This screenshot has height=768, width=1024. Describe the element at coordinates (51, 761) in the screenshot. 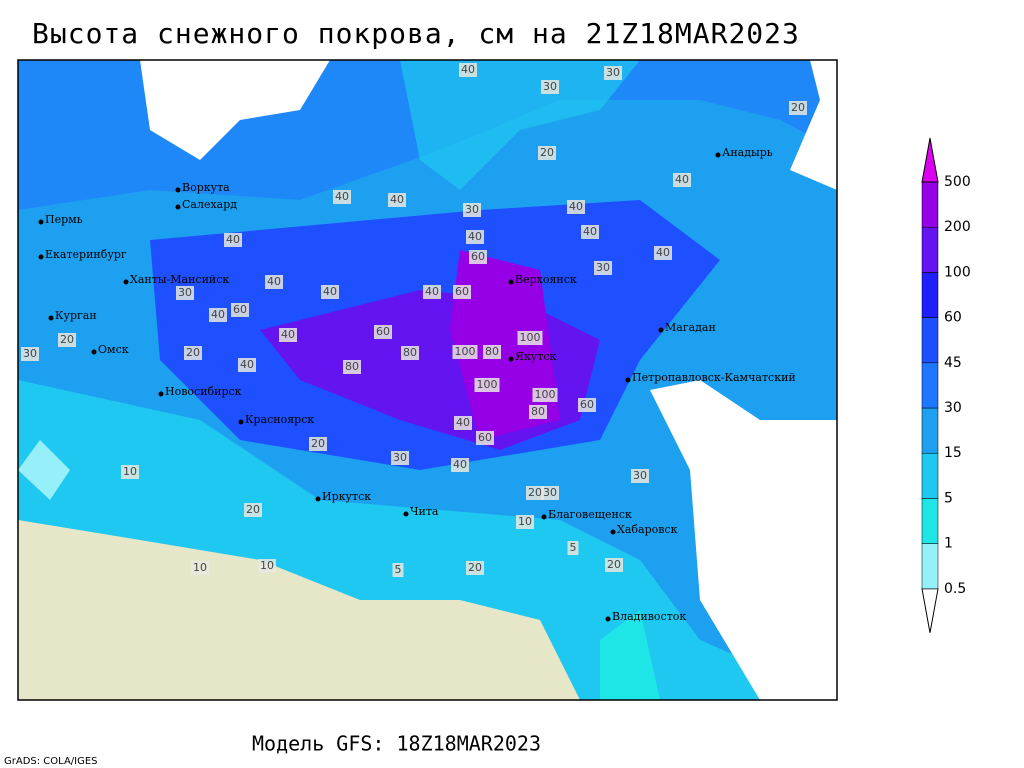

I see `credit: GrADS: COLA/IGES` at that location.